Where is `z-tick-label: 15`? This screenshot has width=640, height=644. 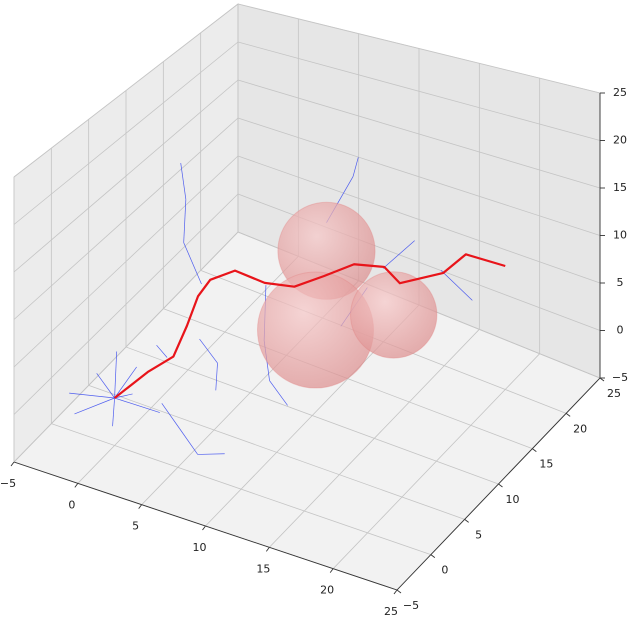 z-tick-label: 15 is located at coordinates (620, 187).